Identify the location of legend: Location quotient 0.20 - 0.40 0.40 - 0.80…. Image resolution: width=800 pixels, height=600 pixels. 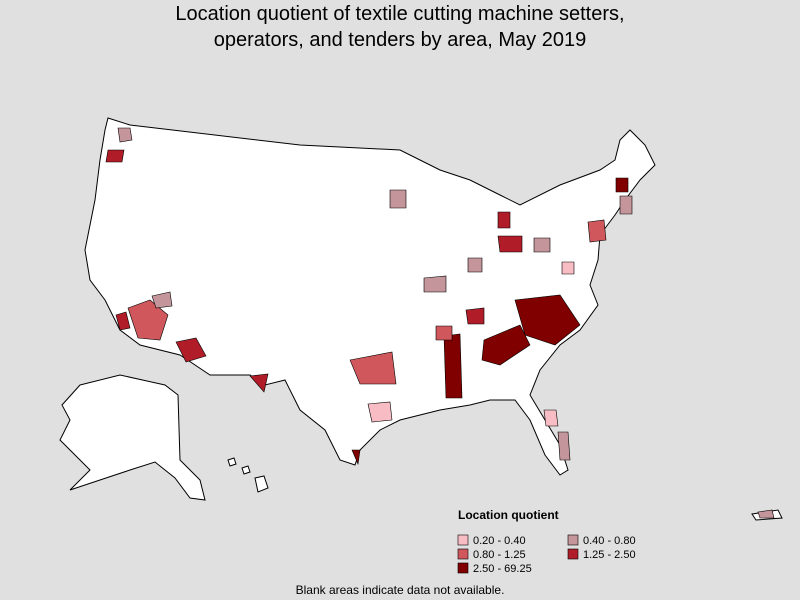
(546, 541).